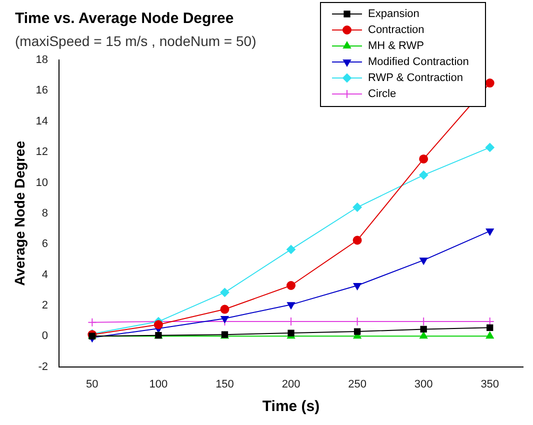 Image resolution: width=533 pixels, height=425 pixels. What do you see at coordinates (418, 62) in the screenshot?
I see `legend-label: Modified Contraction` at bounding box center [418, 62].